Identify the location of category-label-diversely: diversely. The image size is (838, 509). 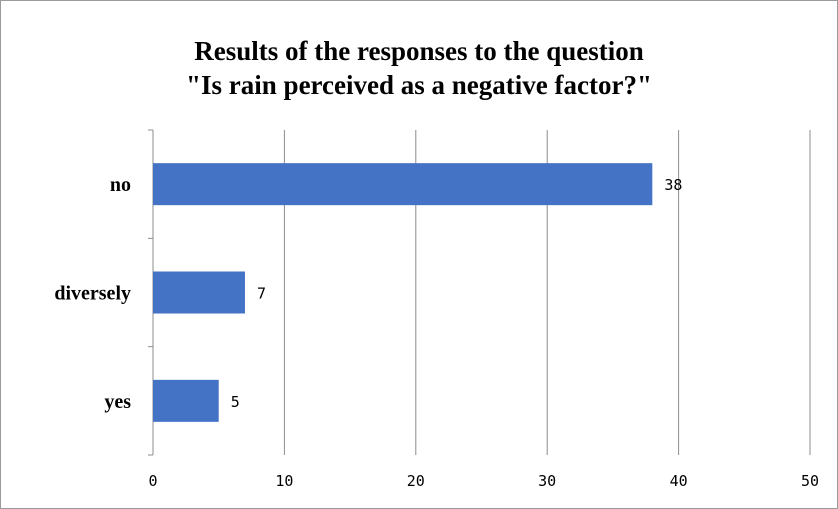
(92, 294).